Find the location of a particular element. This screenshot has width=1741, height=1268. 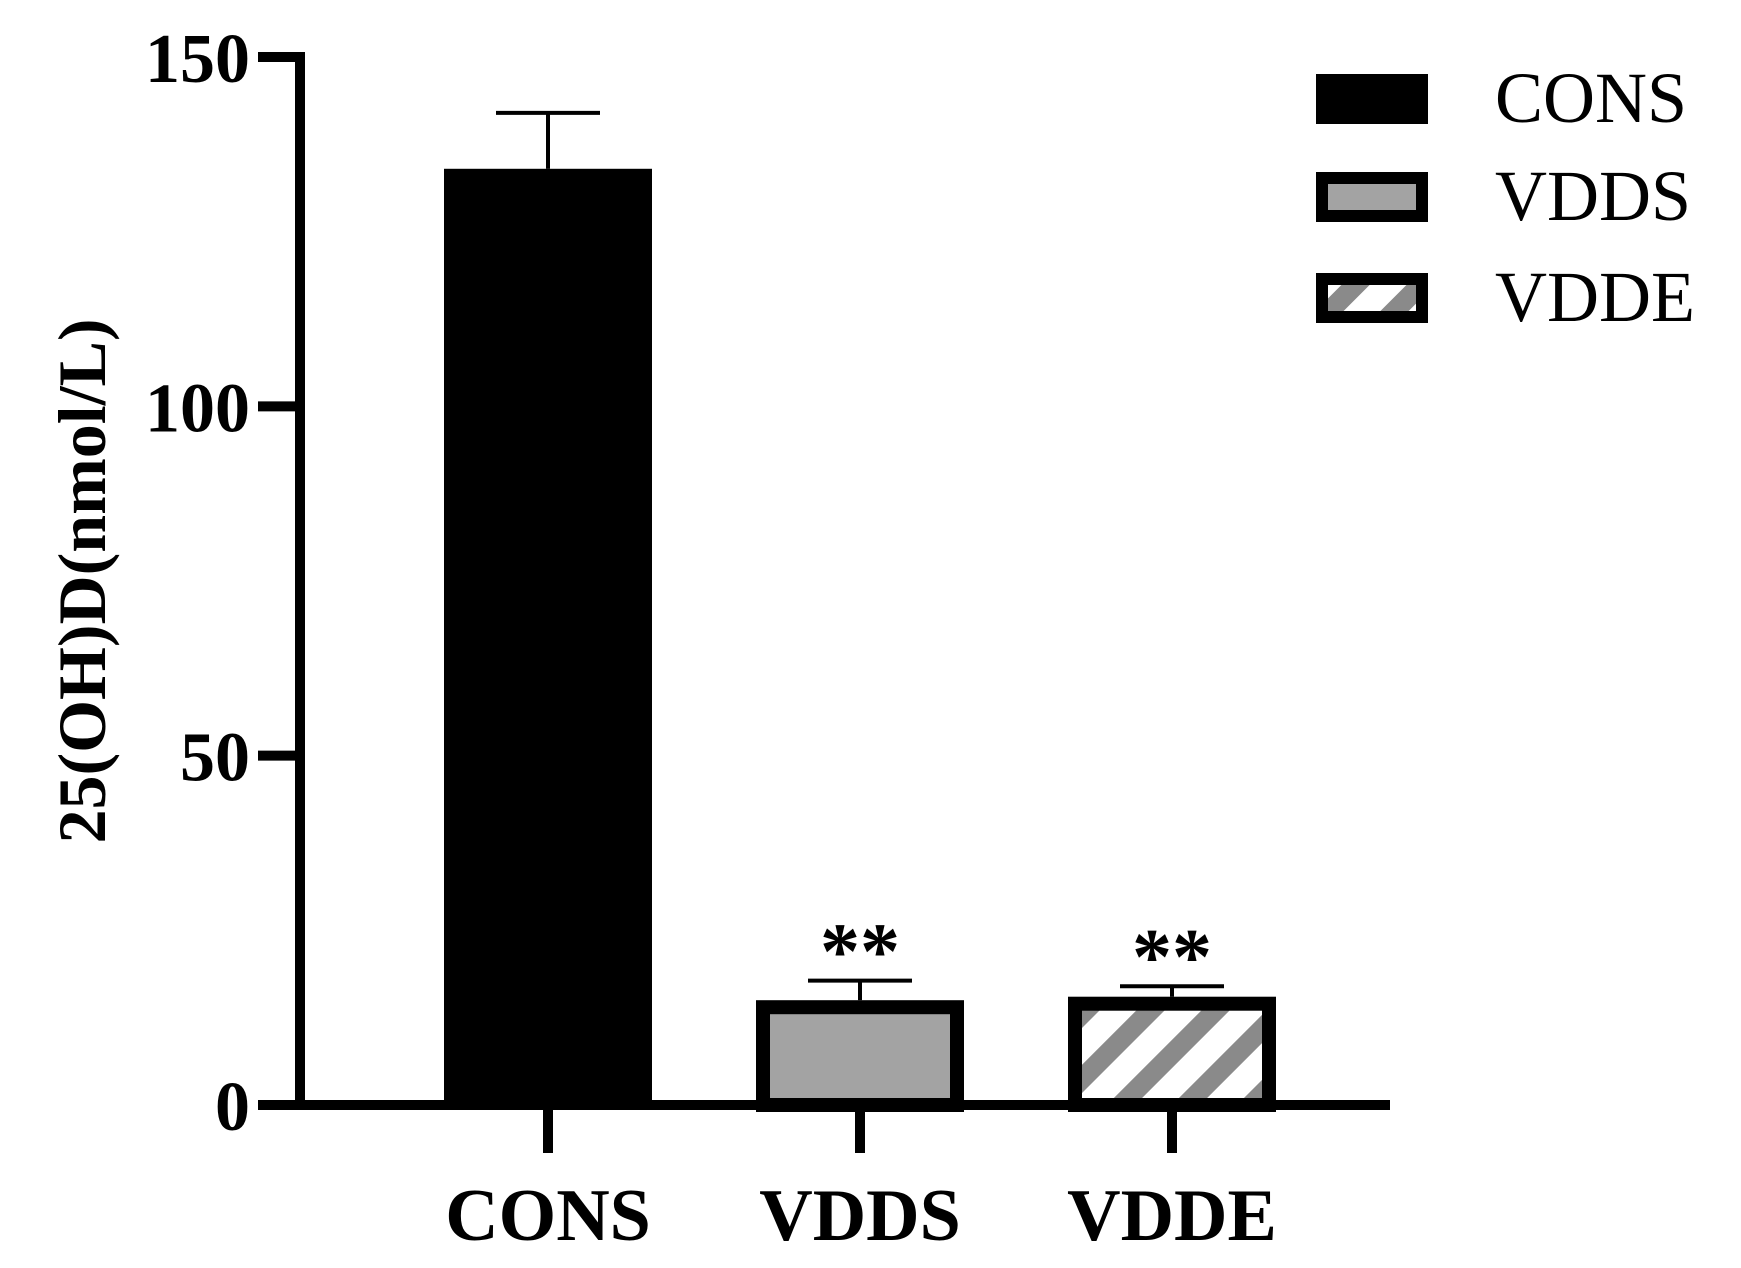

legend: CONS VDDS VDDE is located at coordinates (1505, 197).